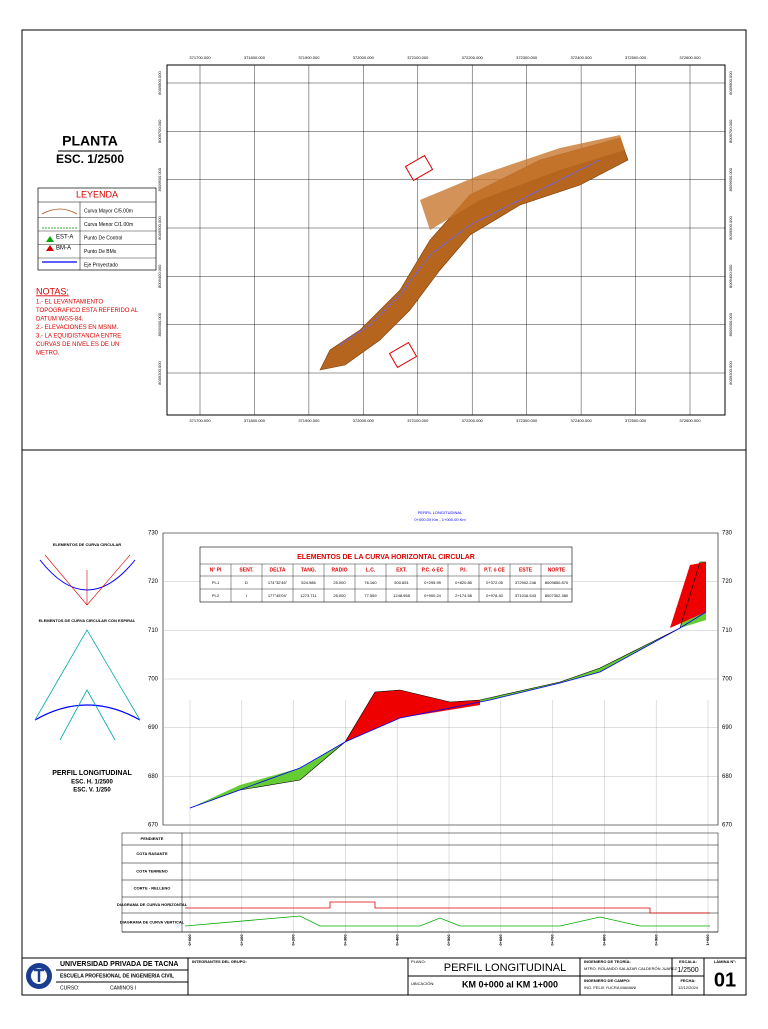 The height and width of the screenshot is (1029, 768). What do you see at coordinates (52, 291) in the screenshot?
I see `notes-title: NOTAS:` at bounding box center [52, 291].